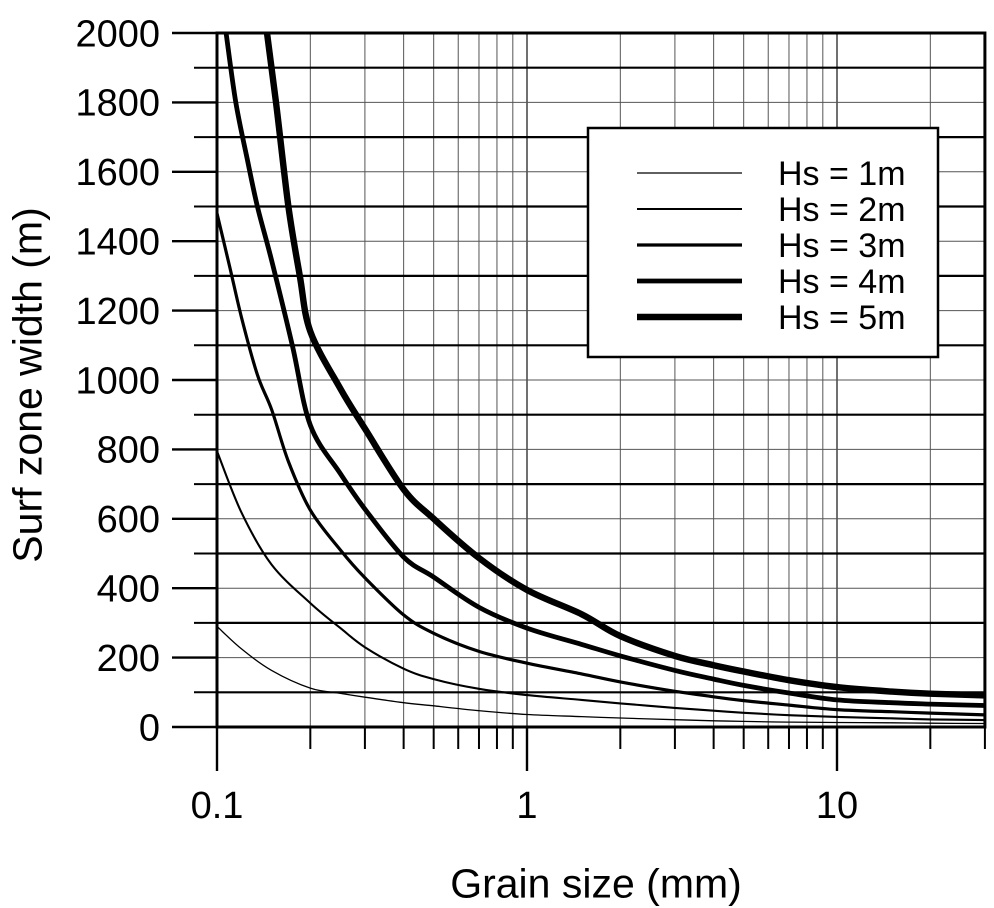 Image resolution: width=994 pixels, height=908 pixels. Describe the element at coordinates (128, 451) in the screenshot. I see `y-tick-label: 800` at that location.